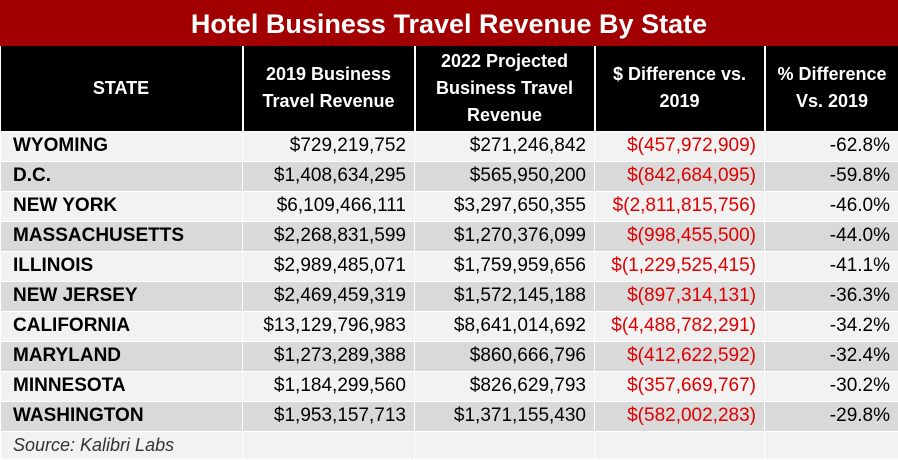 The width and height of the screenshot is (898, 460). Describe the element at coordinates (831, 266) in the screenshot. I see `percent-difference-cell: -41.1%` at that location.